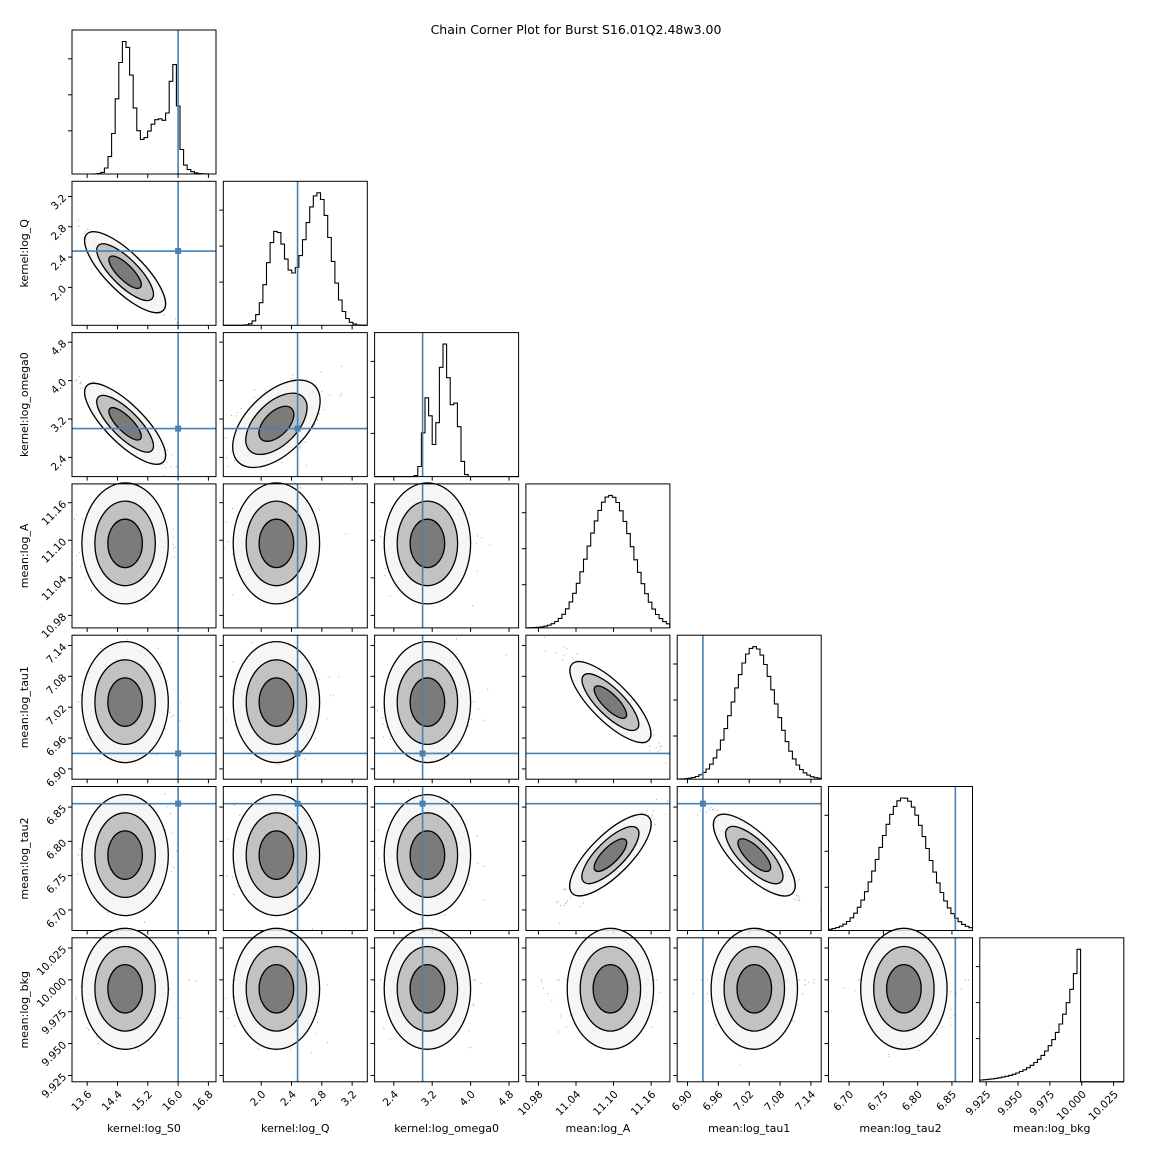  I want to click on y-tick-label: 7.14, so click(56, 653).